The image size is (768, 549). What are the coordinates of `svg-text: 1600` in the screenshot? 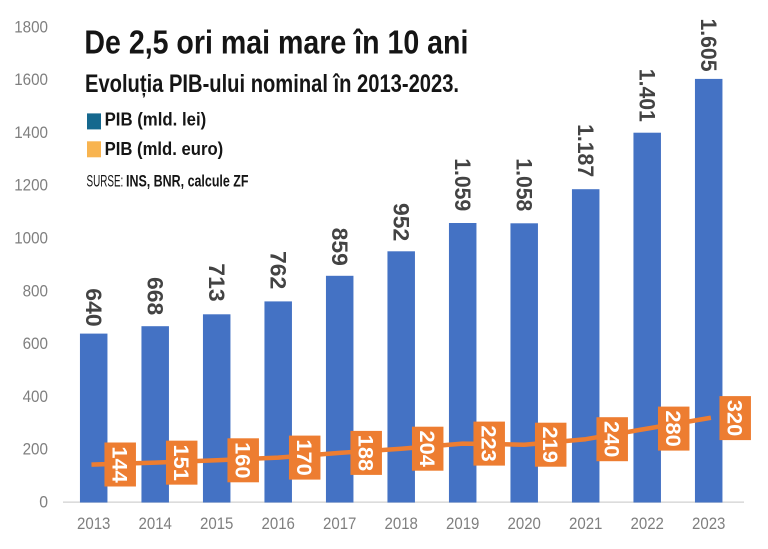 It's located at (31, 79).